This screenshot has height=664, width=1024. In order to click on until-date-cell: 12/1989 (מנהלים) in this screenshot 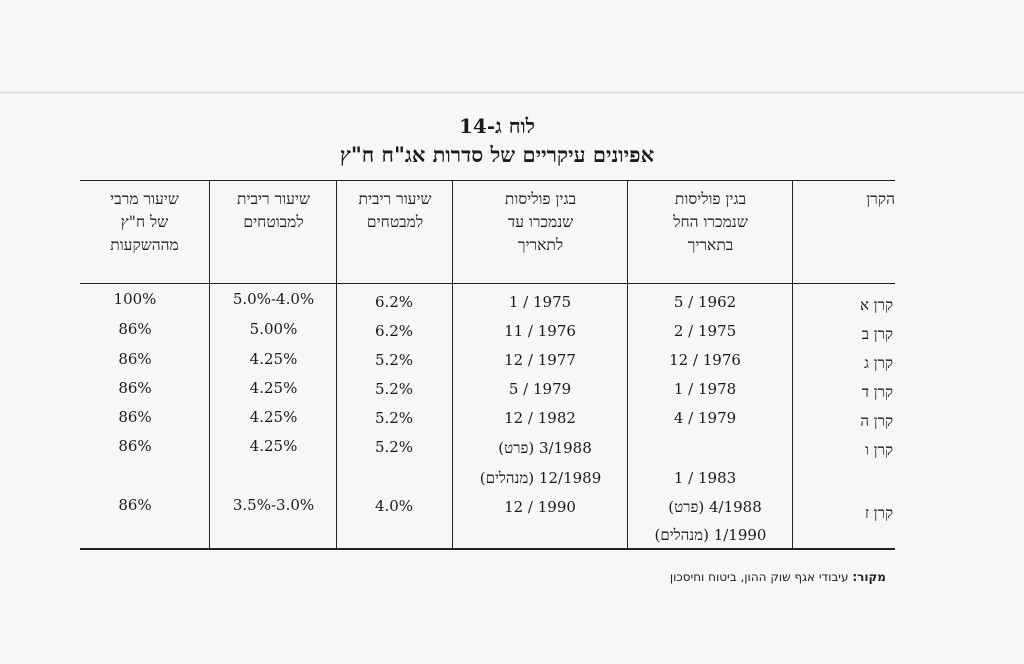, I will do `click(540, 478)`.